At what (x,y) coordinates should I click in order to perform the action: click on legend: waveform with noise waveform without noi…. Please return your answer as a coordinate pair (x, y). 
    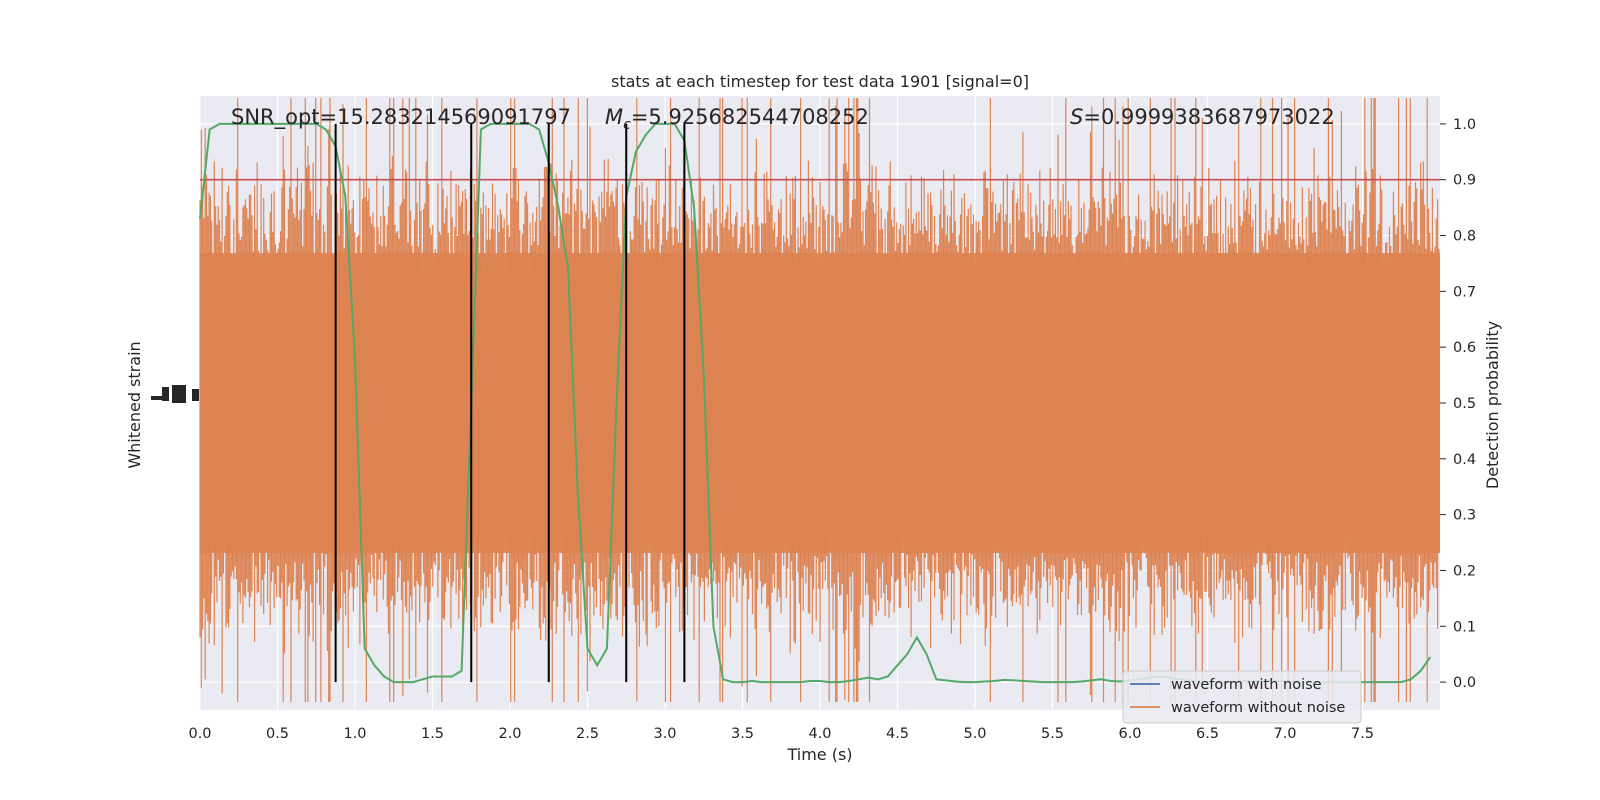
    Looking at the image, I should click on (1242, 697).